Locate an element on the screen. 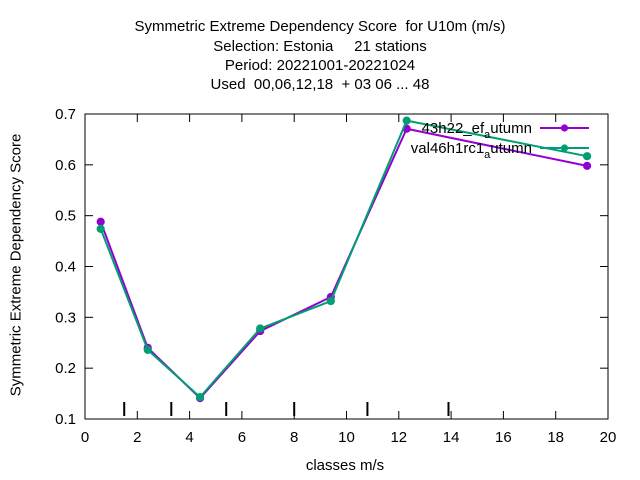 This screenshot has height=480, width=640. x-tick-label: 18 is located at coordinates (555, 437).